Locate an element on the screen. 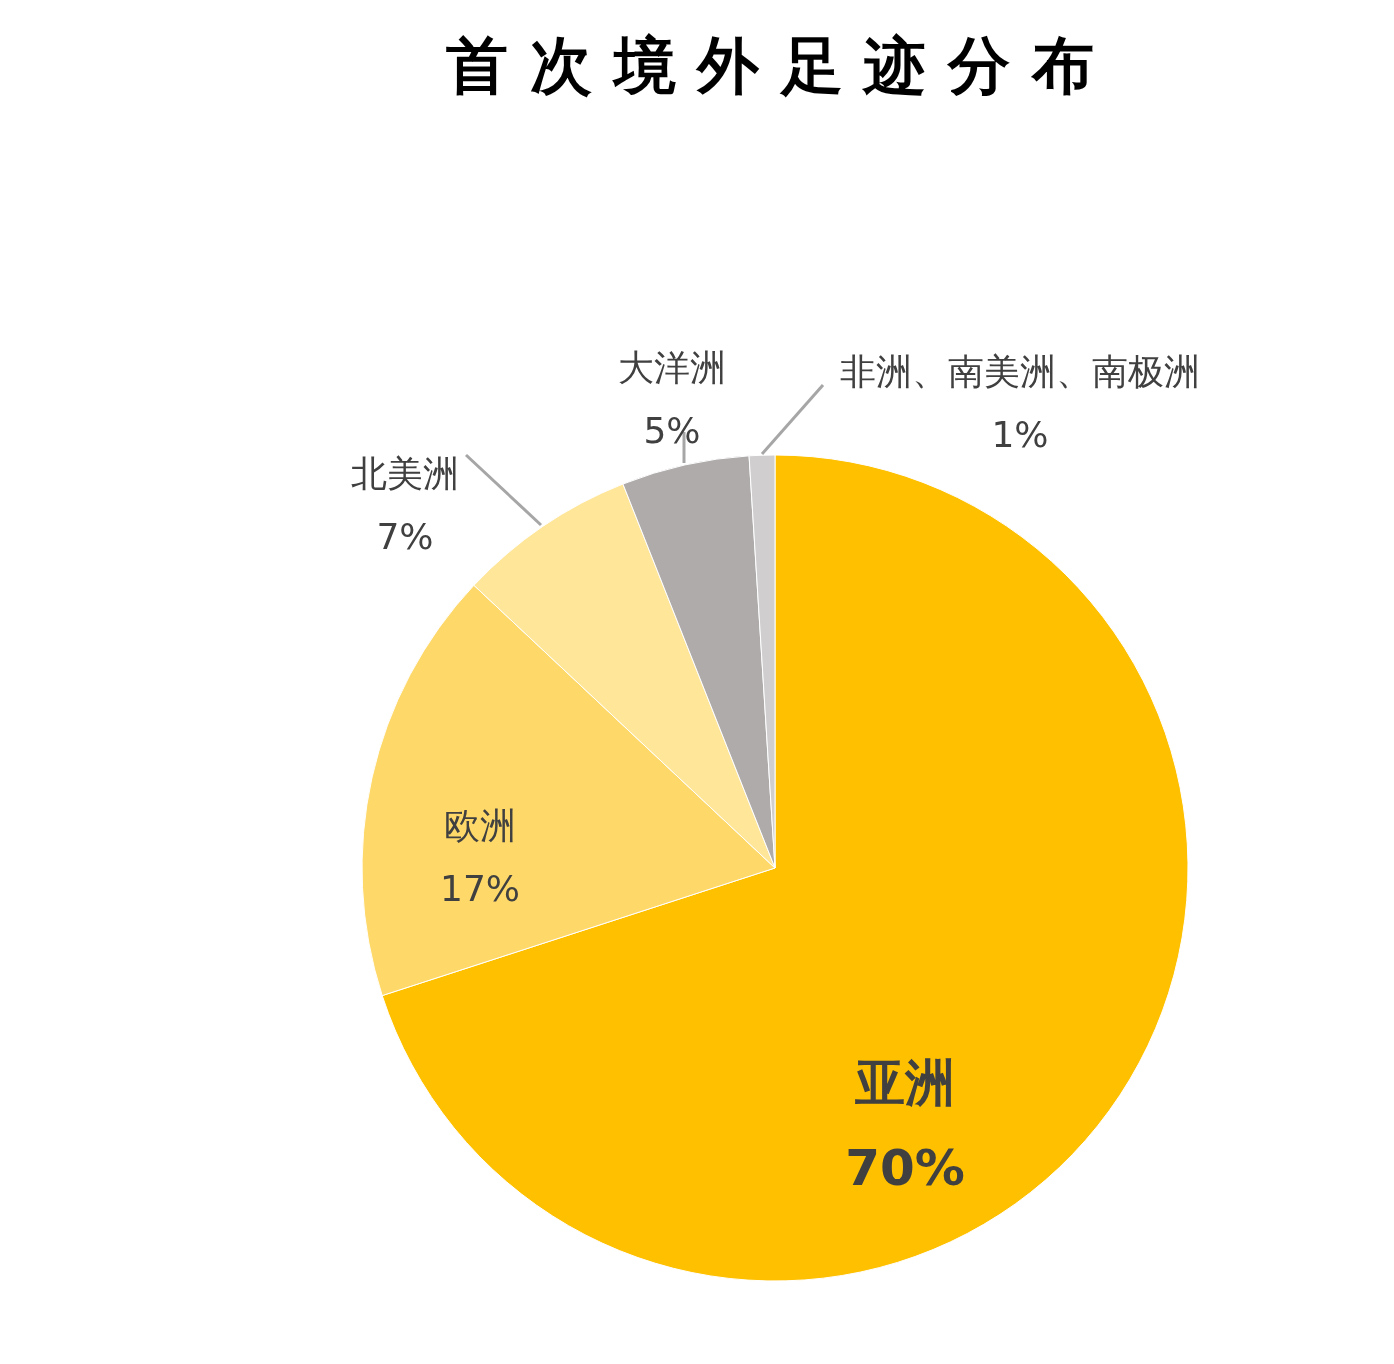  slice-label: 亚洲 is located at coordinates (904, 1083).